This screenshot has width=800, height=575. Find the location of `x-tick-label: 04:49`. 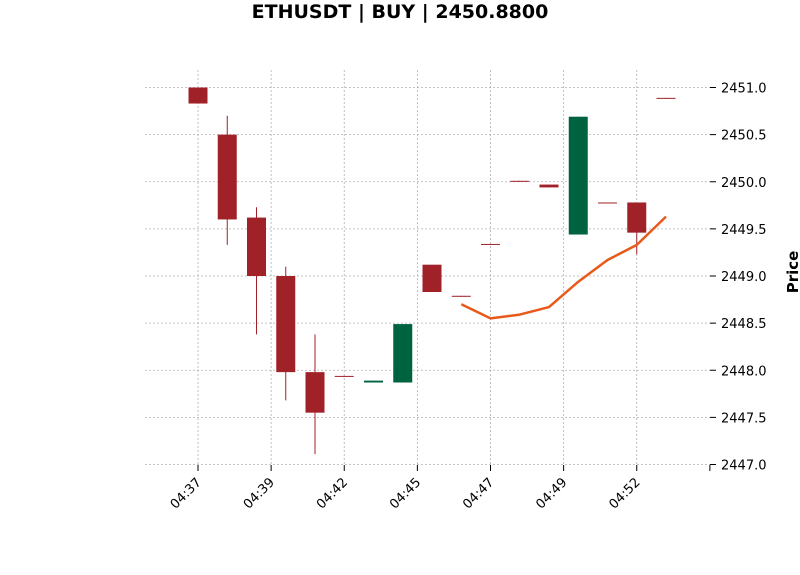

x-tick-label: 04:49 is located at coordinates (551, 493).